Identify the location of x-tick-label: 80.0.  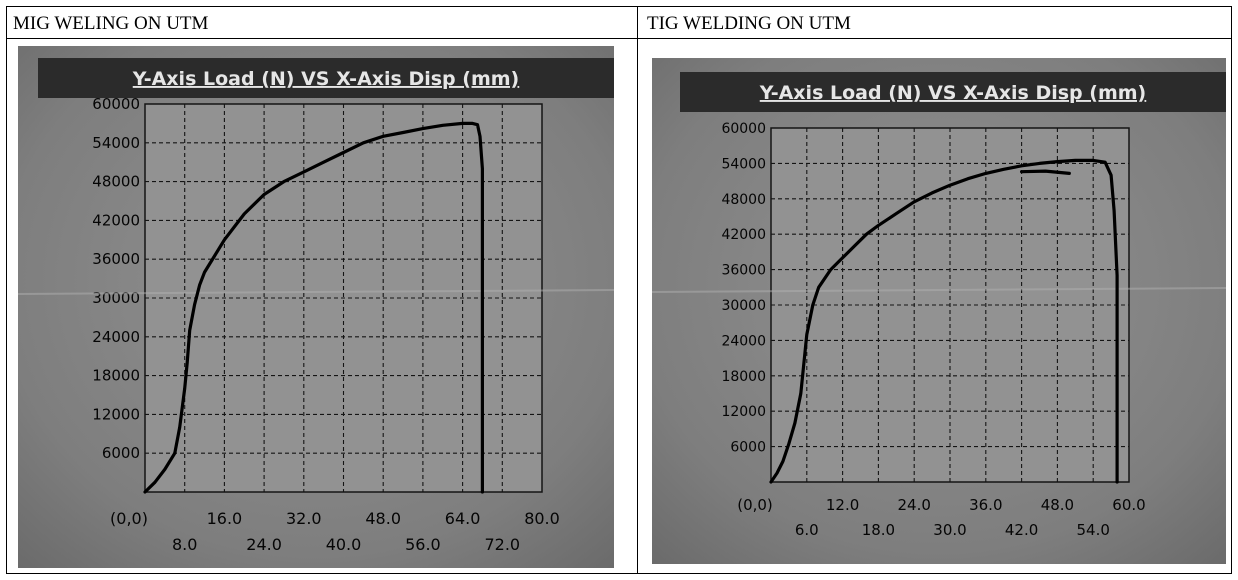
(542, 518).